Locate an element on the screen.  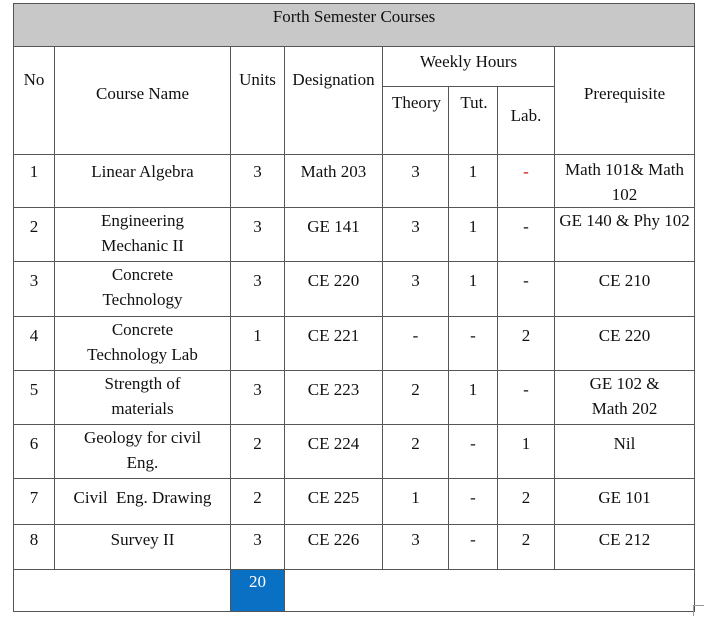
cell-course-name: Geology for civil Eng. is located at coordinates (142, 451).